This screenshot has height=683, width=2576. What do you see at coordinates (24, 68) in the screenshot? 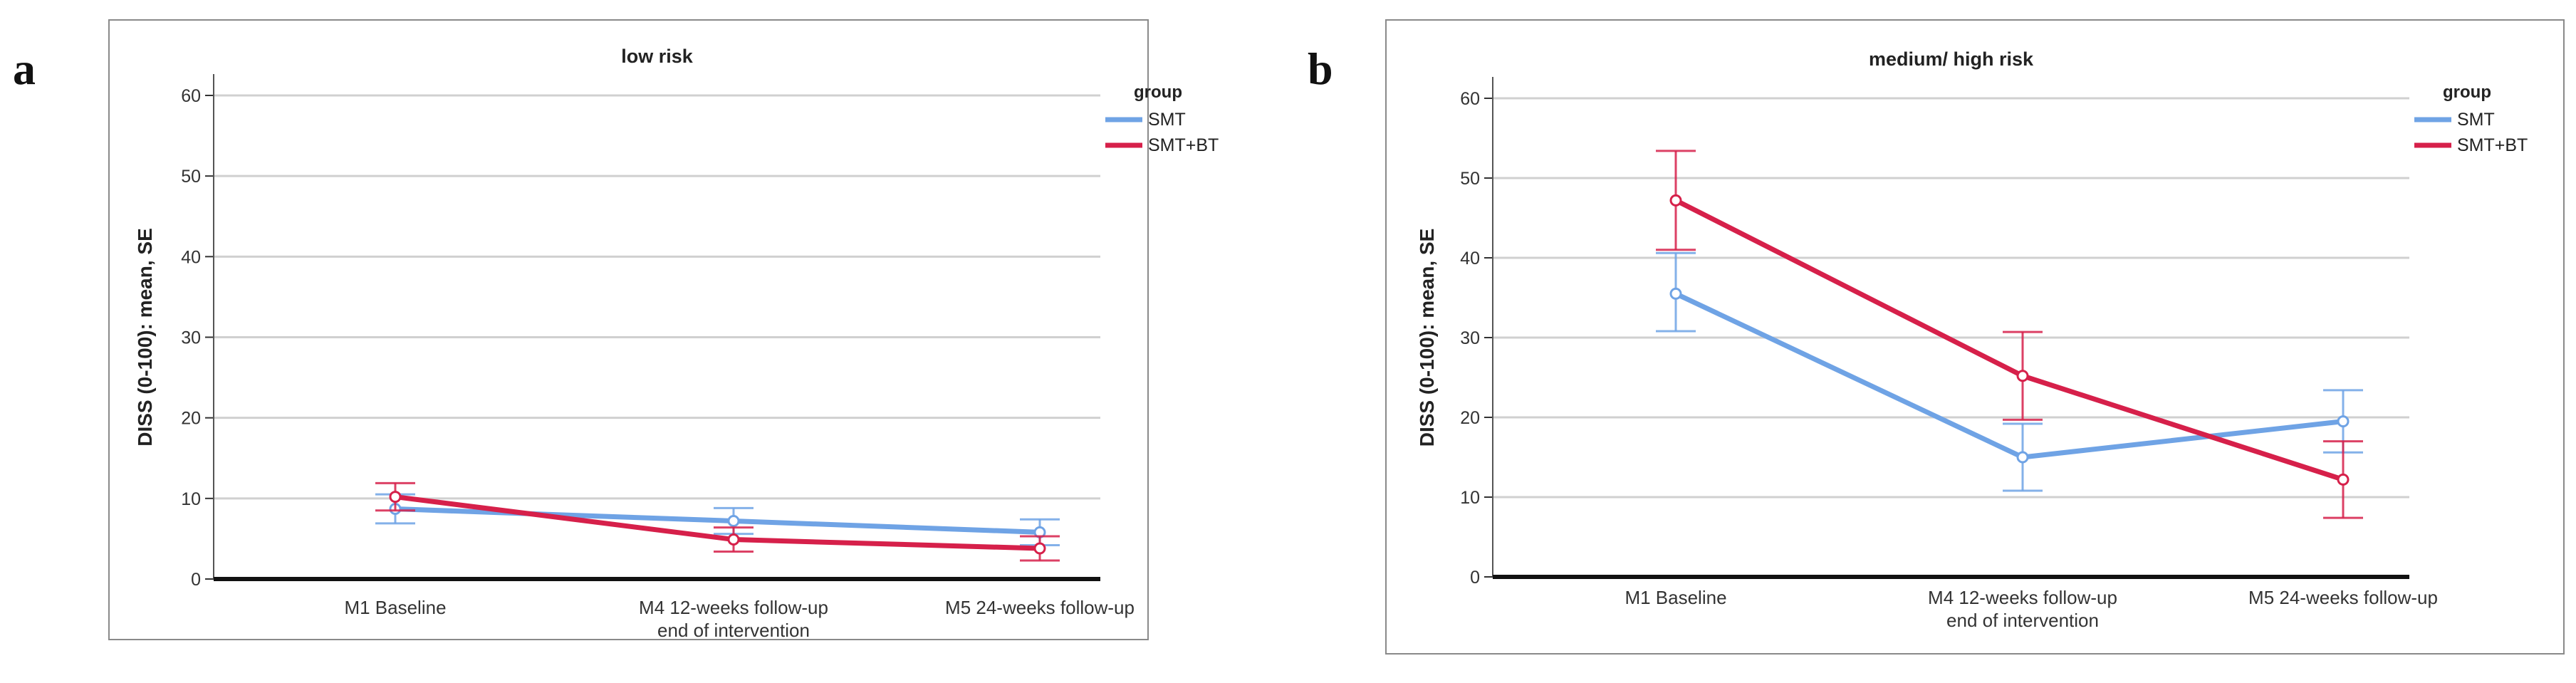
I see `panel-letter: a` at bounding box center [24, 68].